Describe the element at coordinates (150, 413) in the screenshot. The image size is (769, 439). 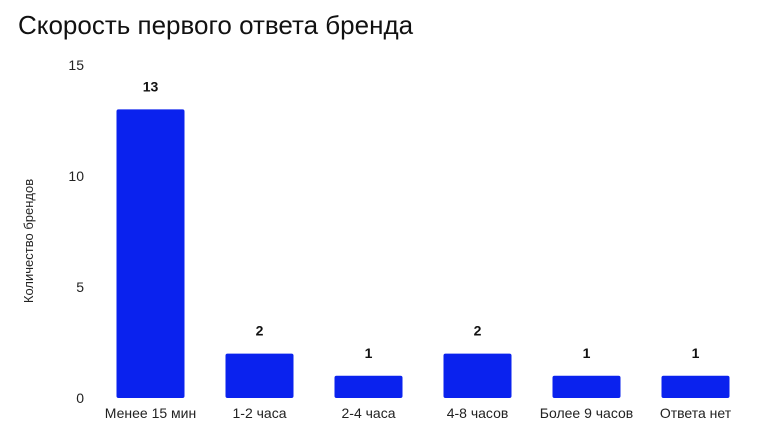
I see `x-tick-label: Менее 15 мин` at that location.